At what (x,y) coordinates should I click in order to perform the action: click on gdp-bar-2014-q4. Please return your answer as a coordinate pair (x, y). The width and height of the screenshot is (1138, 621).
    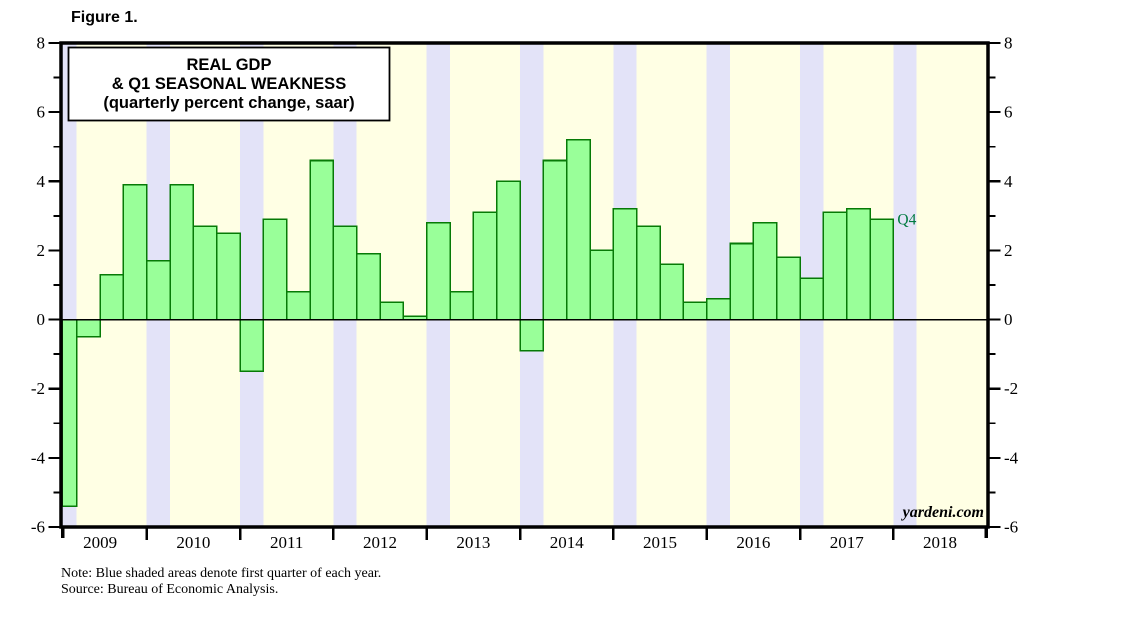
    Looking at the image, I should click on (602, 285).